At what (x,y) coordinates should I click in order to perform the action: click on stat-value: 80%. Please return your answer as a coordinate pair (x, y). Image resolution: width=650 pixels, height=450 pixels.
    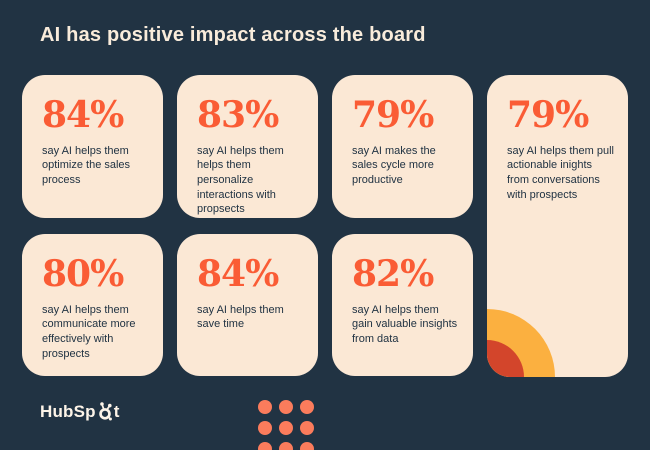
    Looking at the image, I should click on (83, 274).